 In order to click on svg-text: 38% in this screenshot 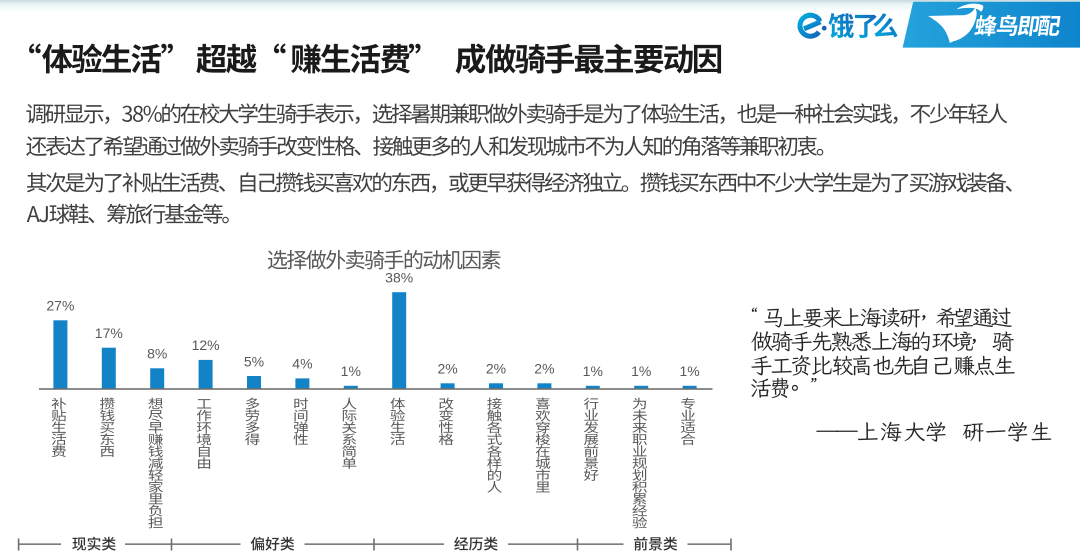, I will do `click(399, 278)`.